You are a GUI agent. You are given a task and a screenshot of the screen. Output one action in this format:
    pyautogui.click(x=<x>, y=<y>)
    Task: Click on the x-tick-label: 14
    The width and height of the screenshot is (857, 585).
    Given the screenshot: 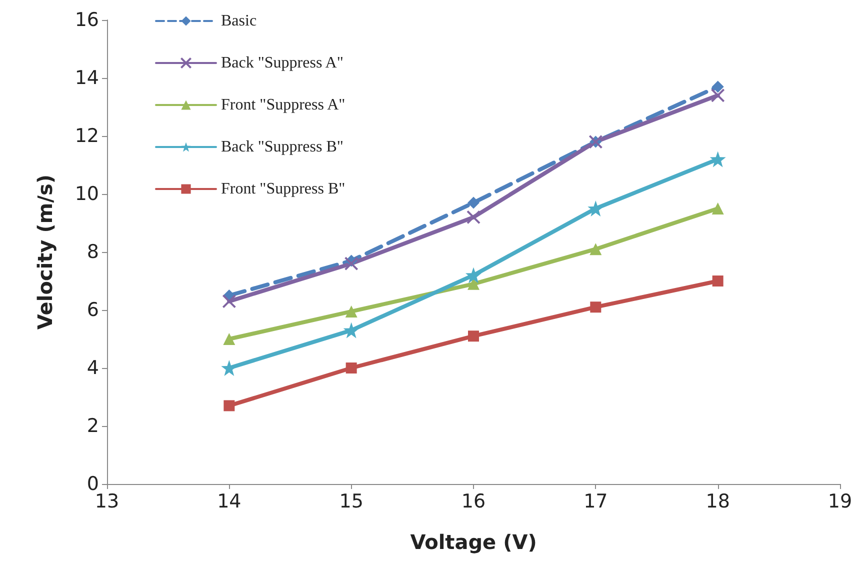 What is the action you would take?
    pyautogui.click(x=229, y=501)
    